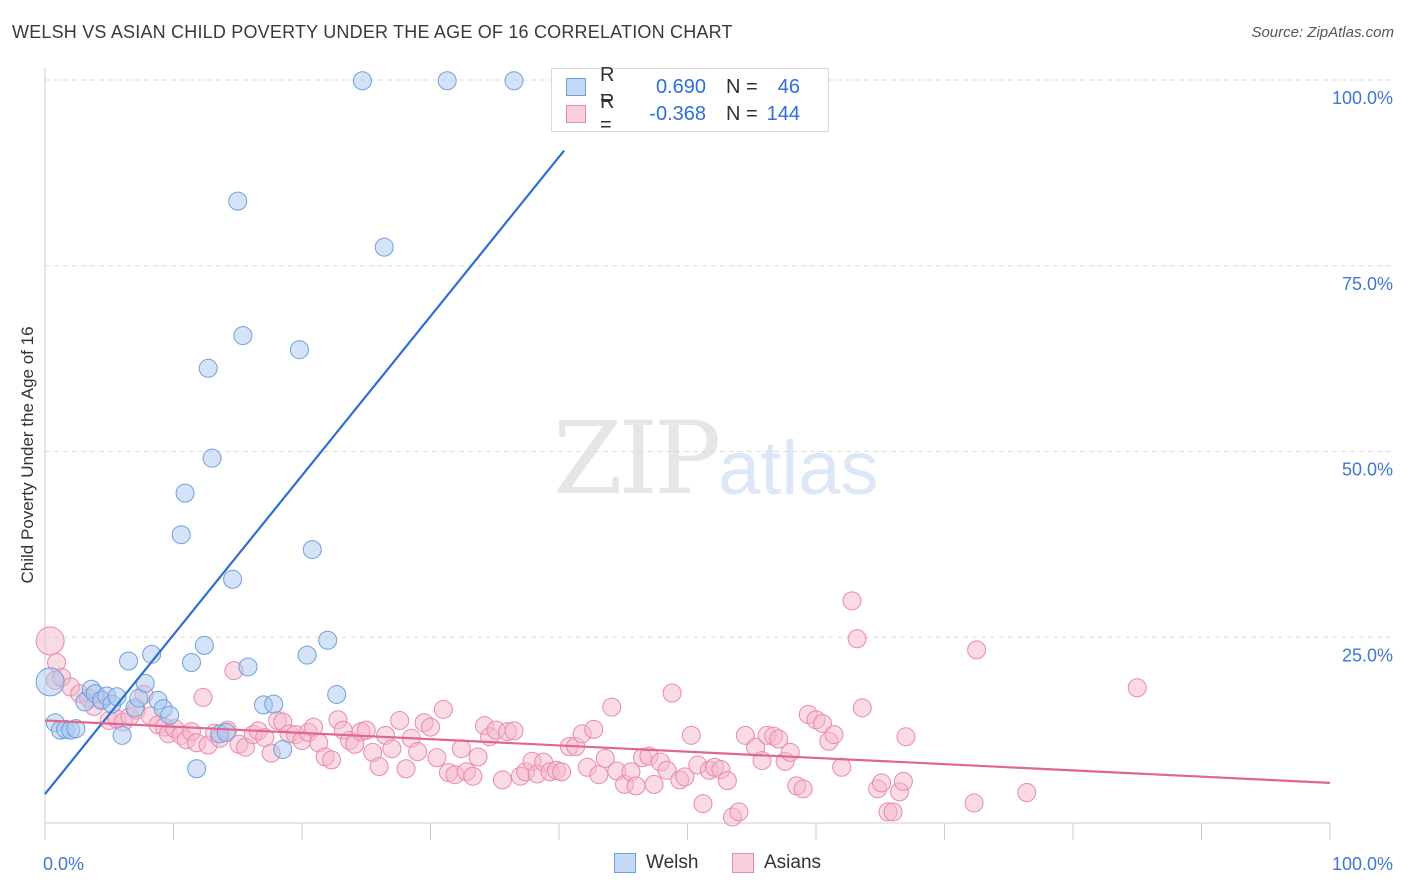  Describe the element at coordinates (742, 113) in the screenshot. I see `asians-n-label: N =` at that location.